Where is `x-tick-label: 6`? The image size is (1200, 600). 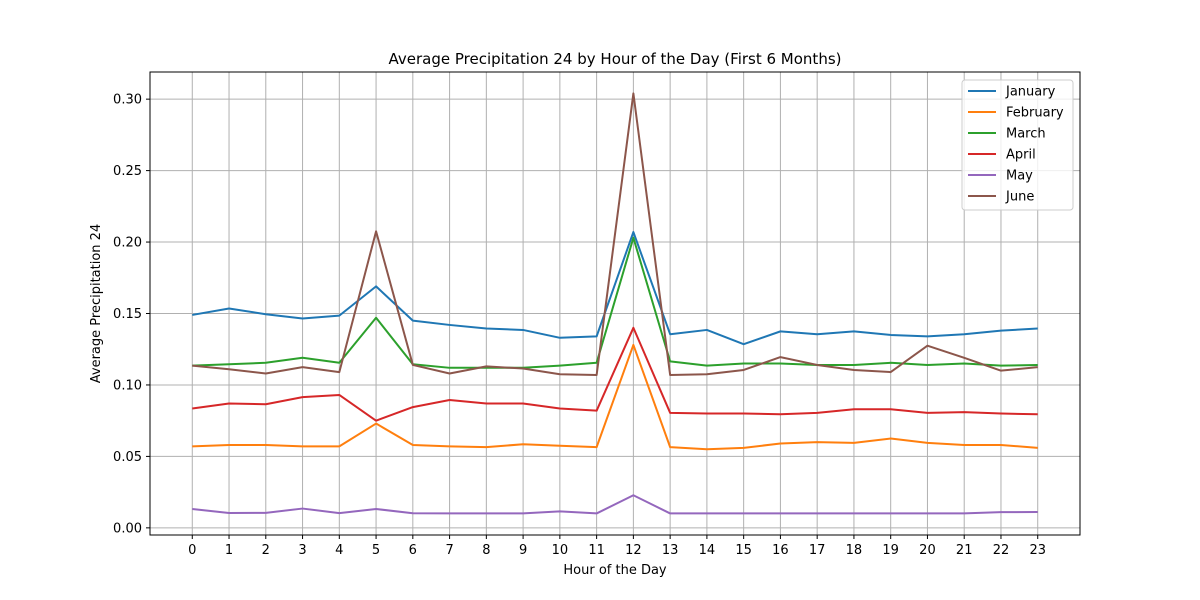
x-tick-label: 6 is located at coordinates (413, 550).